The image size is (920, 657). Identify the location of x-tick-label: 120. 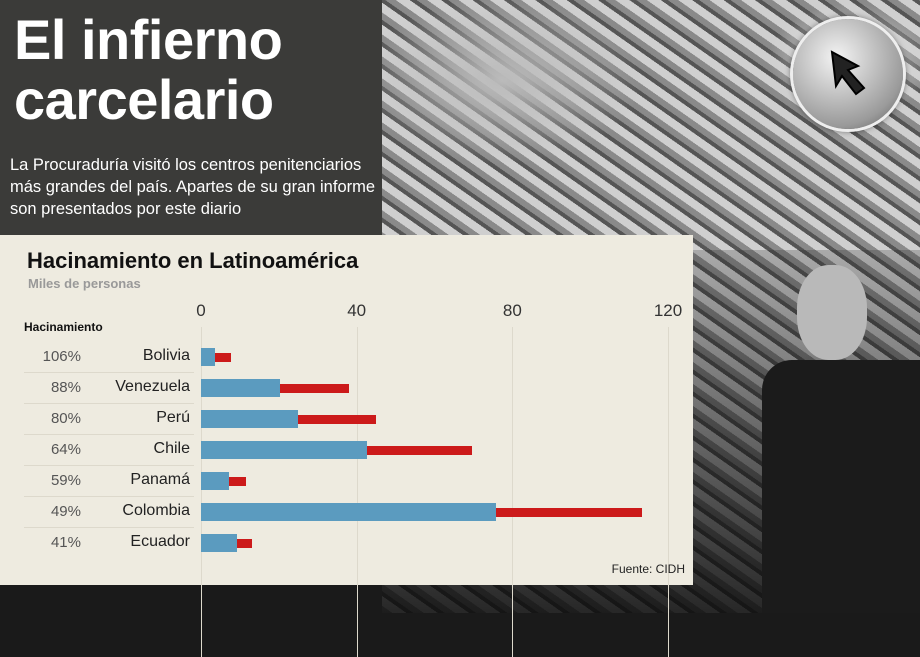
(668, 310).